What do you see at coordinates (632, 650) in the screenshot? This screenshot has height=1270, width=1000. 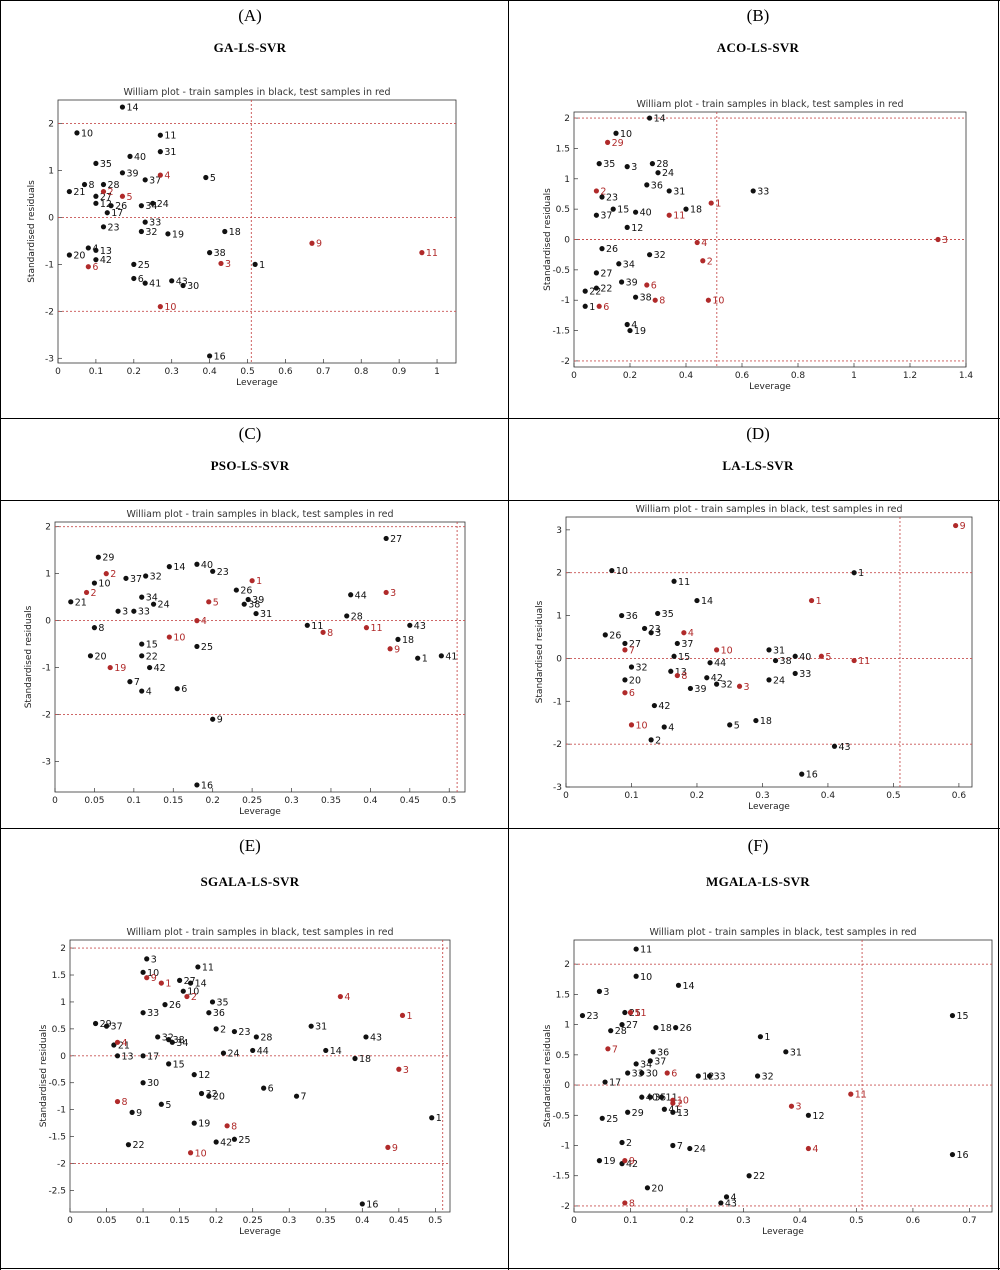 I see `panel-3-test-point-label: 7` at bounding box center [632, 650].